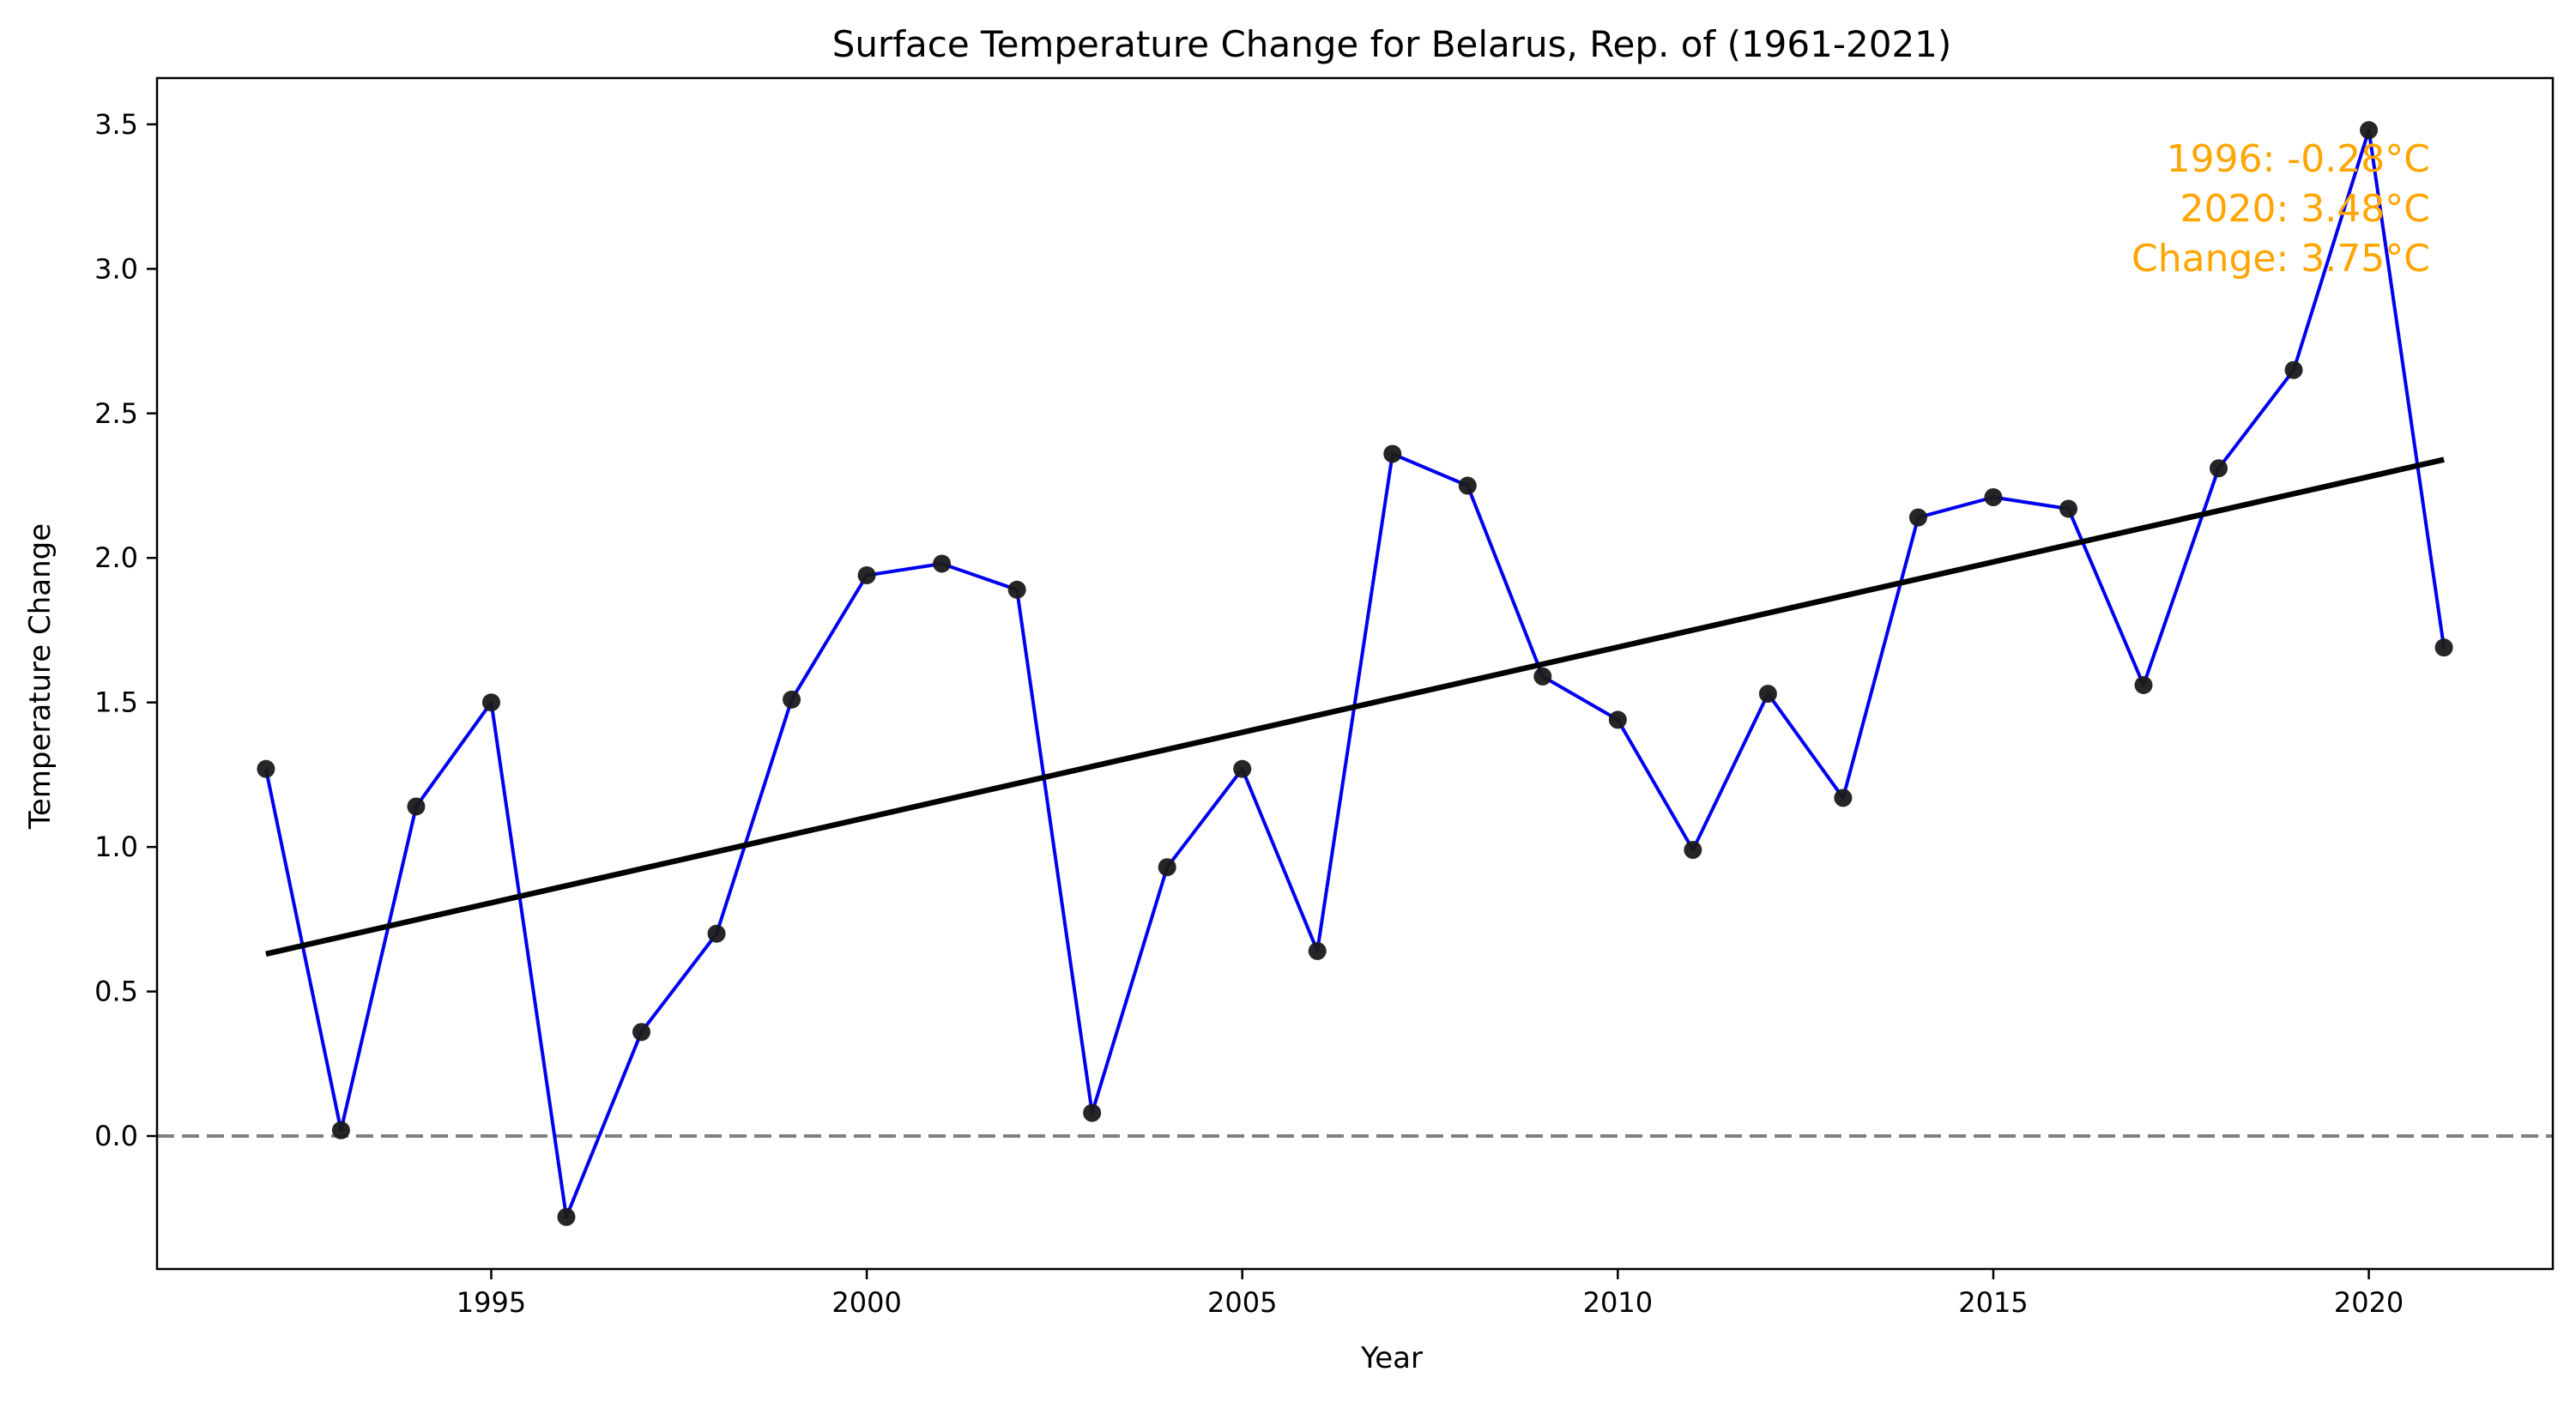  Describe the element at coordinates (1917, 517) in the screenshot. I see `data-point-2014` at that location.